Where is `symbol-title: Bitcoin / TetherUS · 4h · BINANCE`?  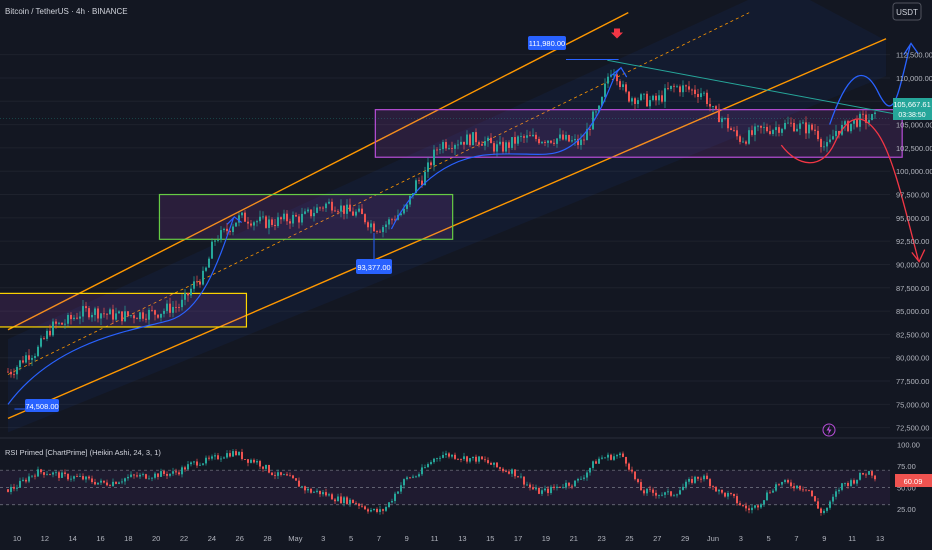
symbol-title: Bitcoin / TetherUS · 4h · BINANCE is located at coordinates (66, 11).